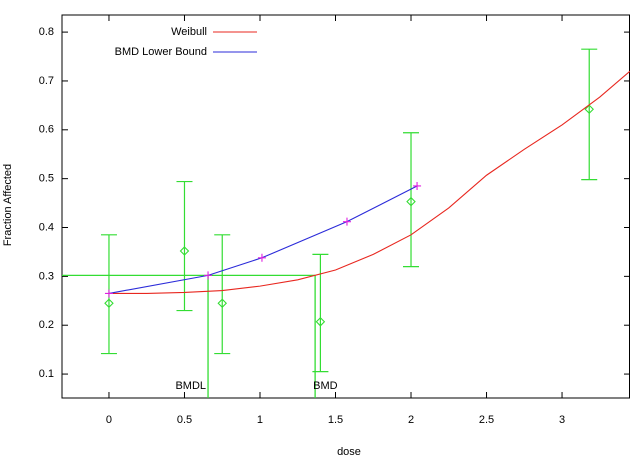 Image resolution: width=630 pixels, height=469 pixels. Describe the element at coordinates (411, 420) in the screenshot. I see `x-tick-label: 2` at that location.